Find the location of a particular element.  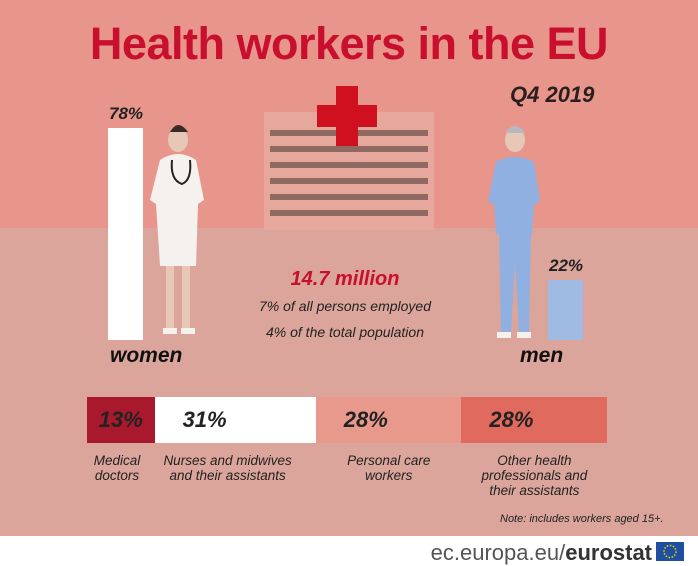

value-label: 13% is located at coordinates (120, 419).